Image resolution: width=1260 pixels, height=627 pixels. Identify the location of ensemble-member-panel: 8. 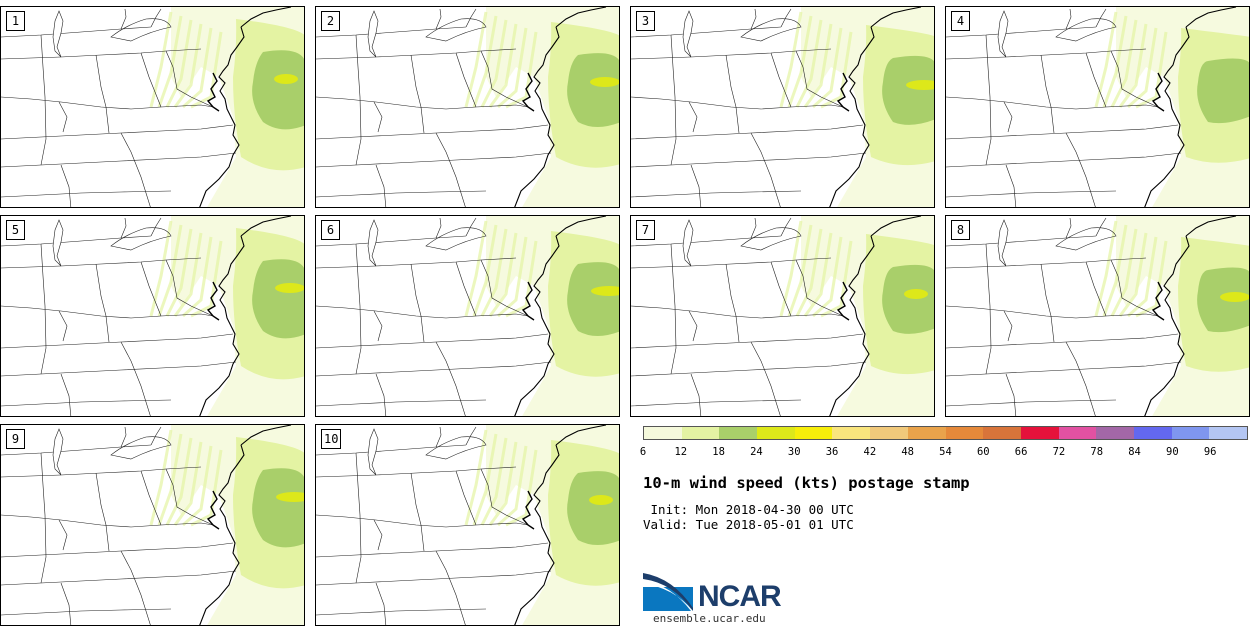
(1097, 316).